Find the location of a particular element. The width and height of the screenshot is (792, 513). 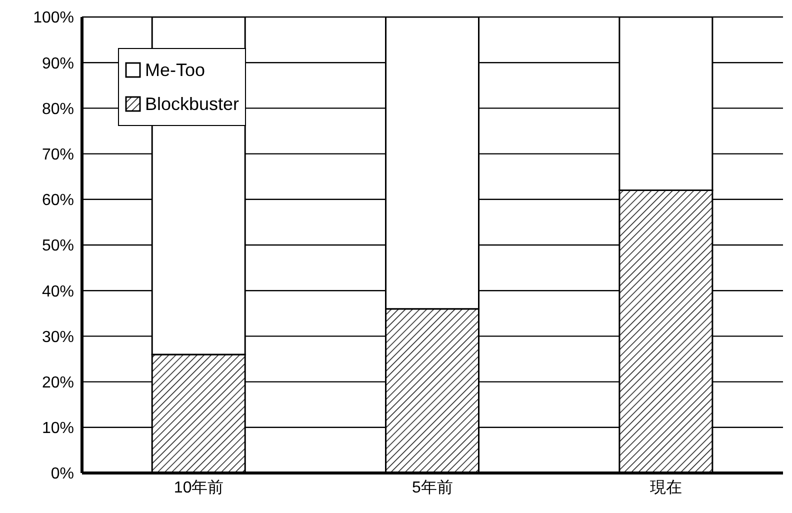

y-tick-label: 90% is located at coordinates (58, 63).